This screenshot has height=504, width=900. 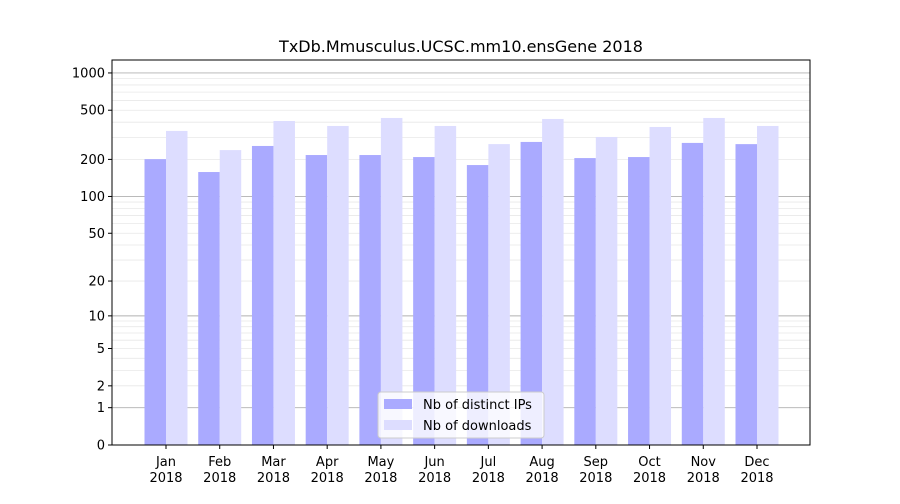 I want to click on y-tick-label: 20, so click(x=96, y=282).